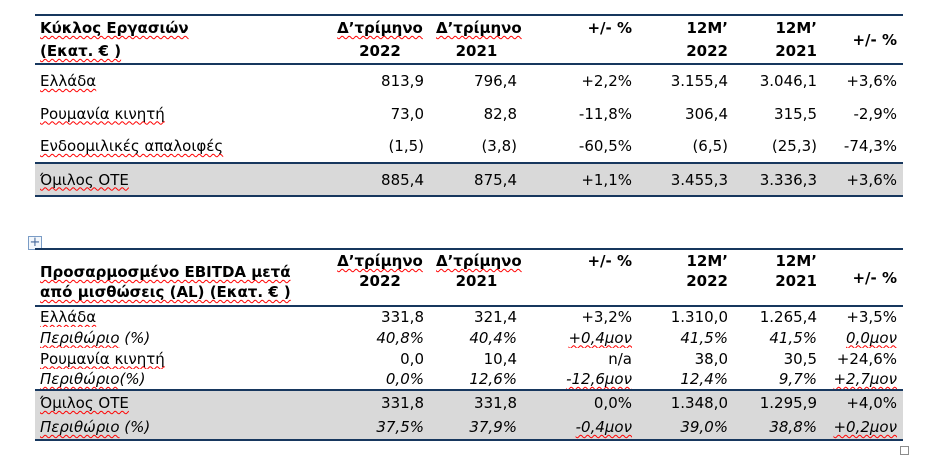 This screenshot has height=459, width=943. Describe the element at coordinates (182, 379) in the screenshot. I see `row-label: Περιθώριο(%)` at that location.